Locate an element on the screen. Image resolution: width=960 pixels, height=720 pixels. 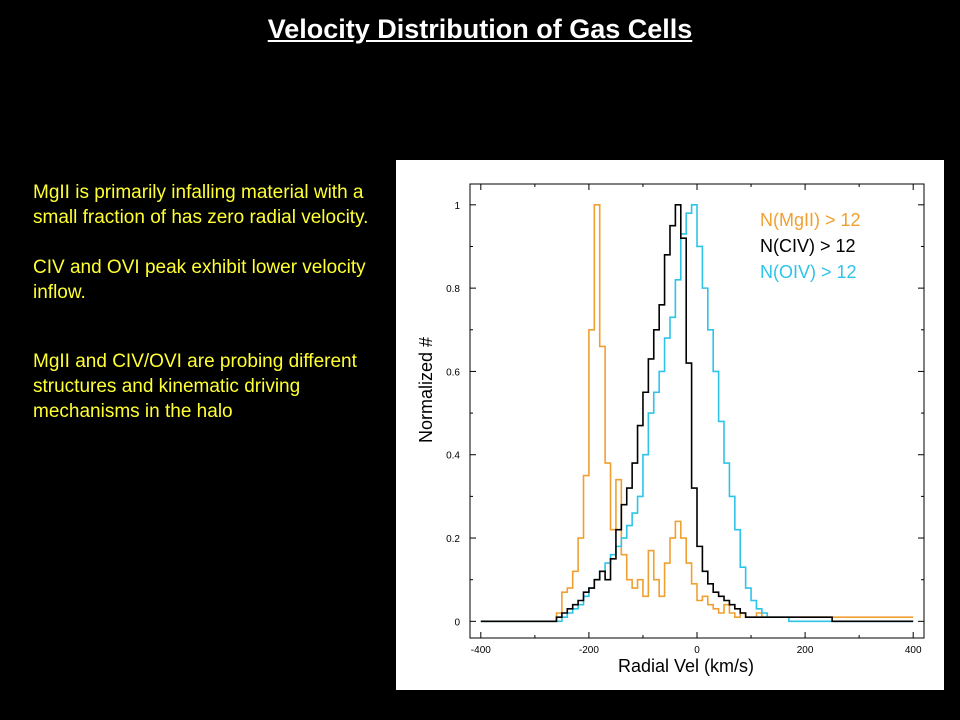
x-tick-label: 0 is located at coordinates (697, 650).